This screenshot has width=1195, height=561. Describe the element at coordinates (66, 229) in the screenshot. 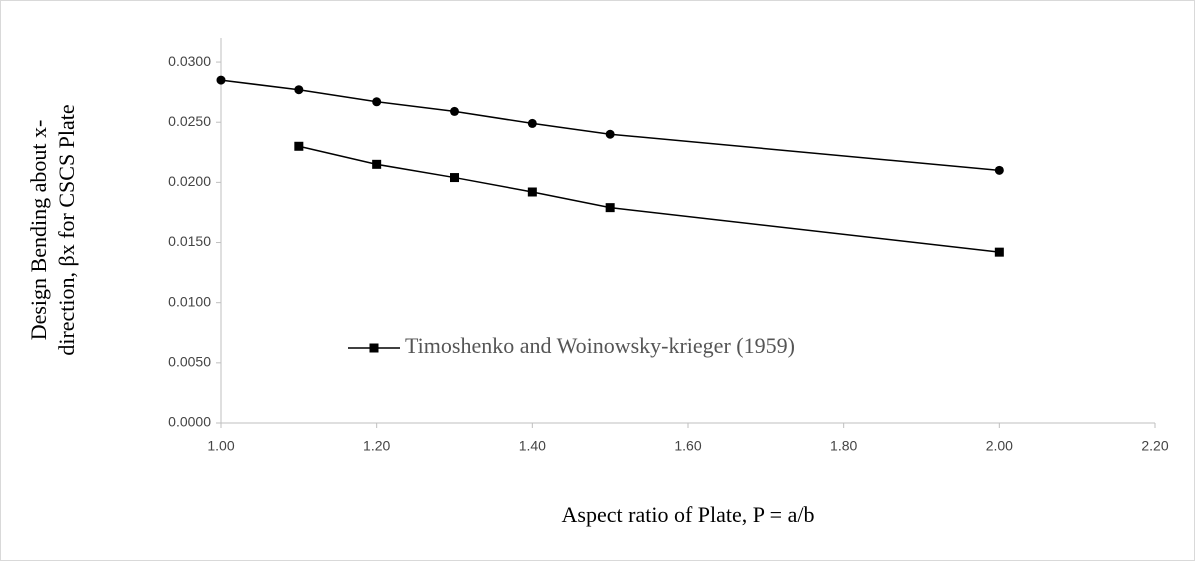

I see `y-axis-title-line: direction, βx for CSCS Plate` at that location.